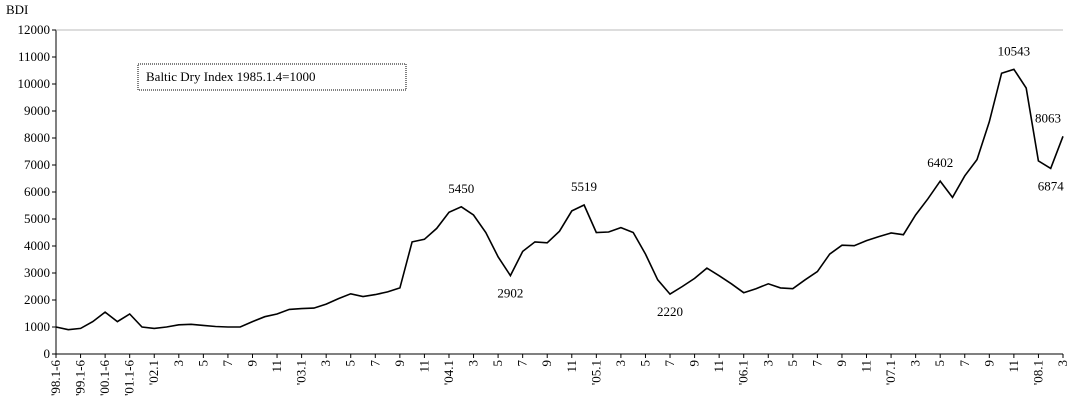 The width and height of the screenshot is (1067, 417). What do you see at coordinates (37, 299) in the screenshot?
I see `y-tick-label: 2000` at bounding box center [37, 299].